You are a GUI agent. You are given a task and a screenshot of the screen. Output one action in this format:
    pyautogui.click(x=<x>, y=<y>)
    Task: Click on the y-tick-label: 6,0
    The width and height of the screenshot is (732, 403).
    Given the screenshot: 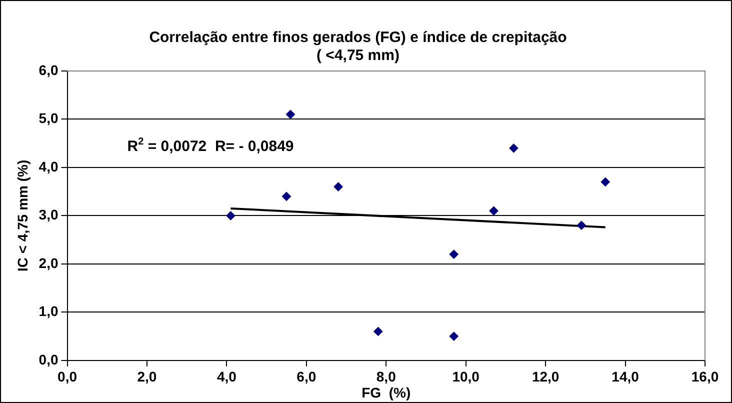 What is the action you would take?
    pyautogui.click(x=48, y=70)
    